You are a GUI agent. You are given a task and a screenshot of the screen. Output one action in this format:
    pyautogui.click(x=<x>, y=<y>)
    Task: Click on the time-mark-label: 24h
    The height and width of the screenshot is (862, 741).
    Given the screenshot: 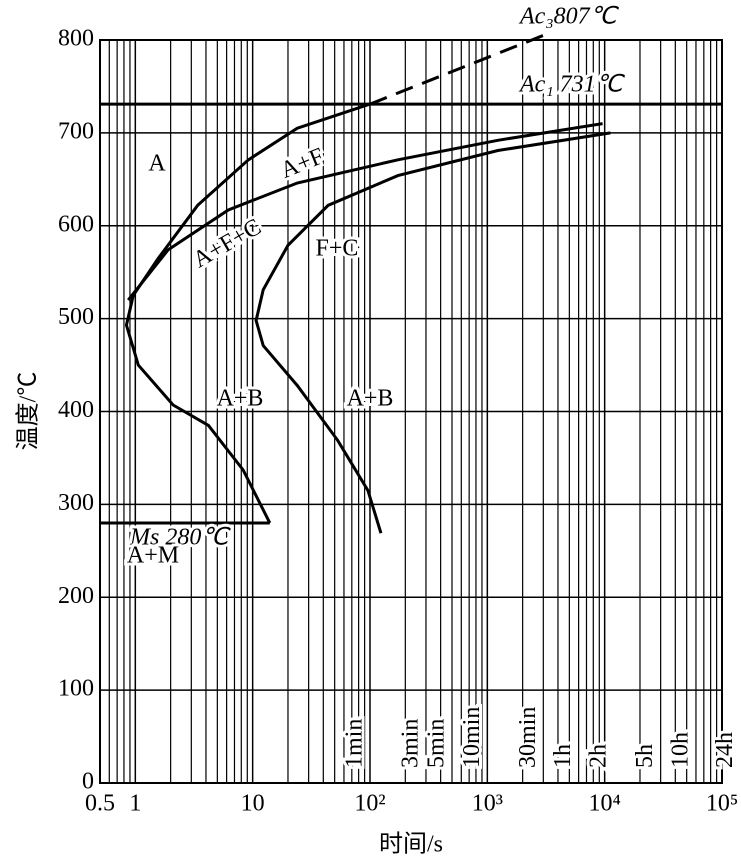 What is the action you would take?
    pyautogui.click(x=725, y=750)
    